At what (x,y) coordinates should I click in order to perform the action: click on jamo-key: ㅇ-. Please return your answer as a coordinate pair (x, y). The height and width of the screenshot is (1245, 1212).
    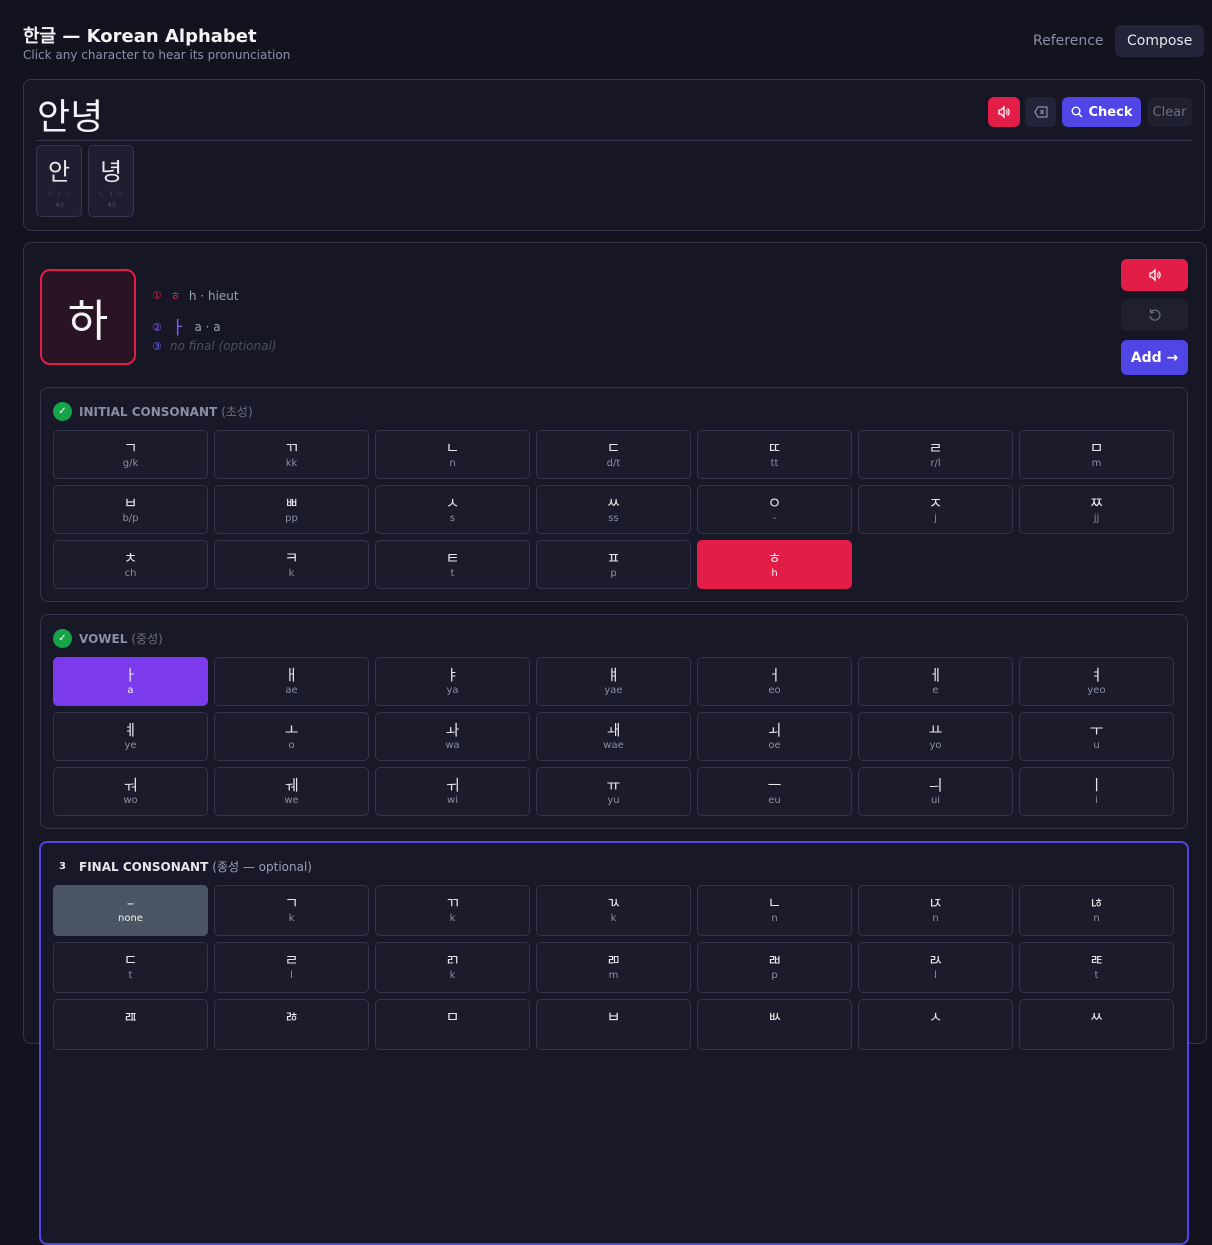
    Looking at the image, I should click on (774, 509).